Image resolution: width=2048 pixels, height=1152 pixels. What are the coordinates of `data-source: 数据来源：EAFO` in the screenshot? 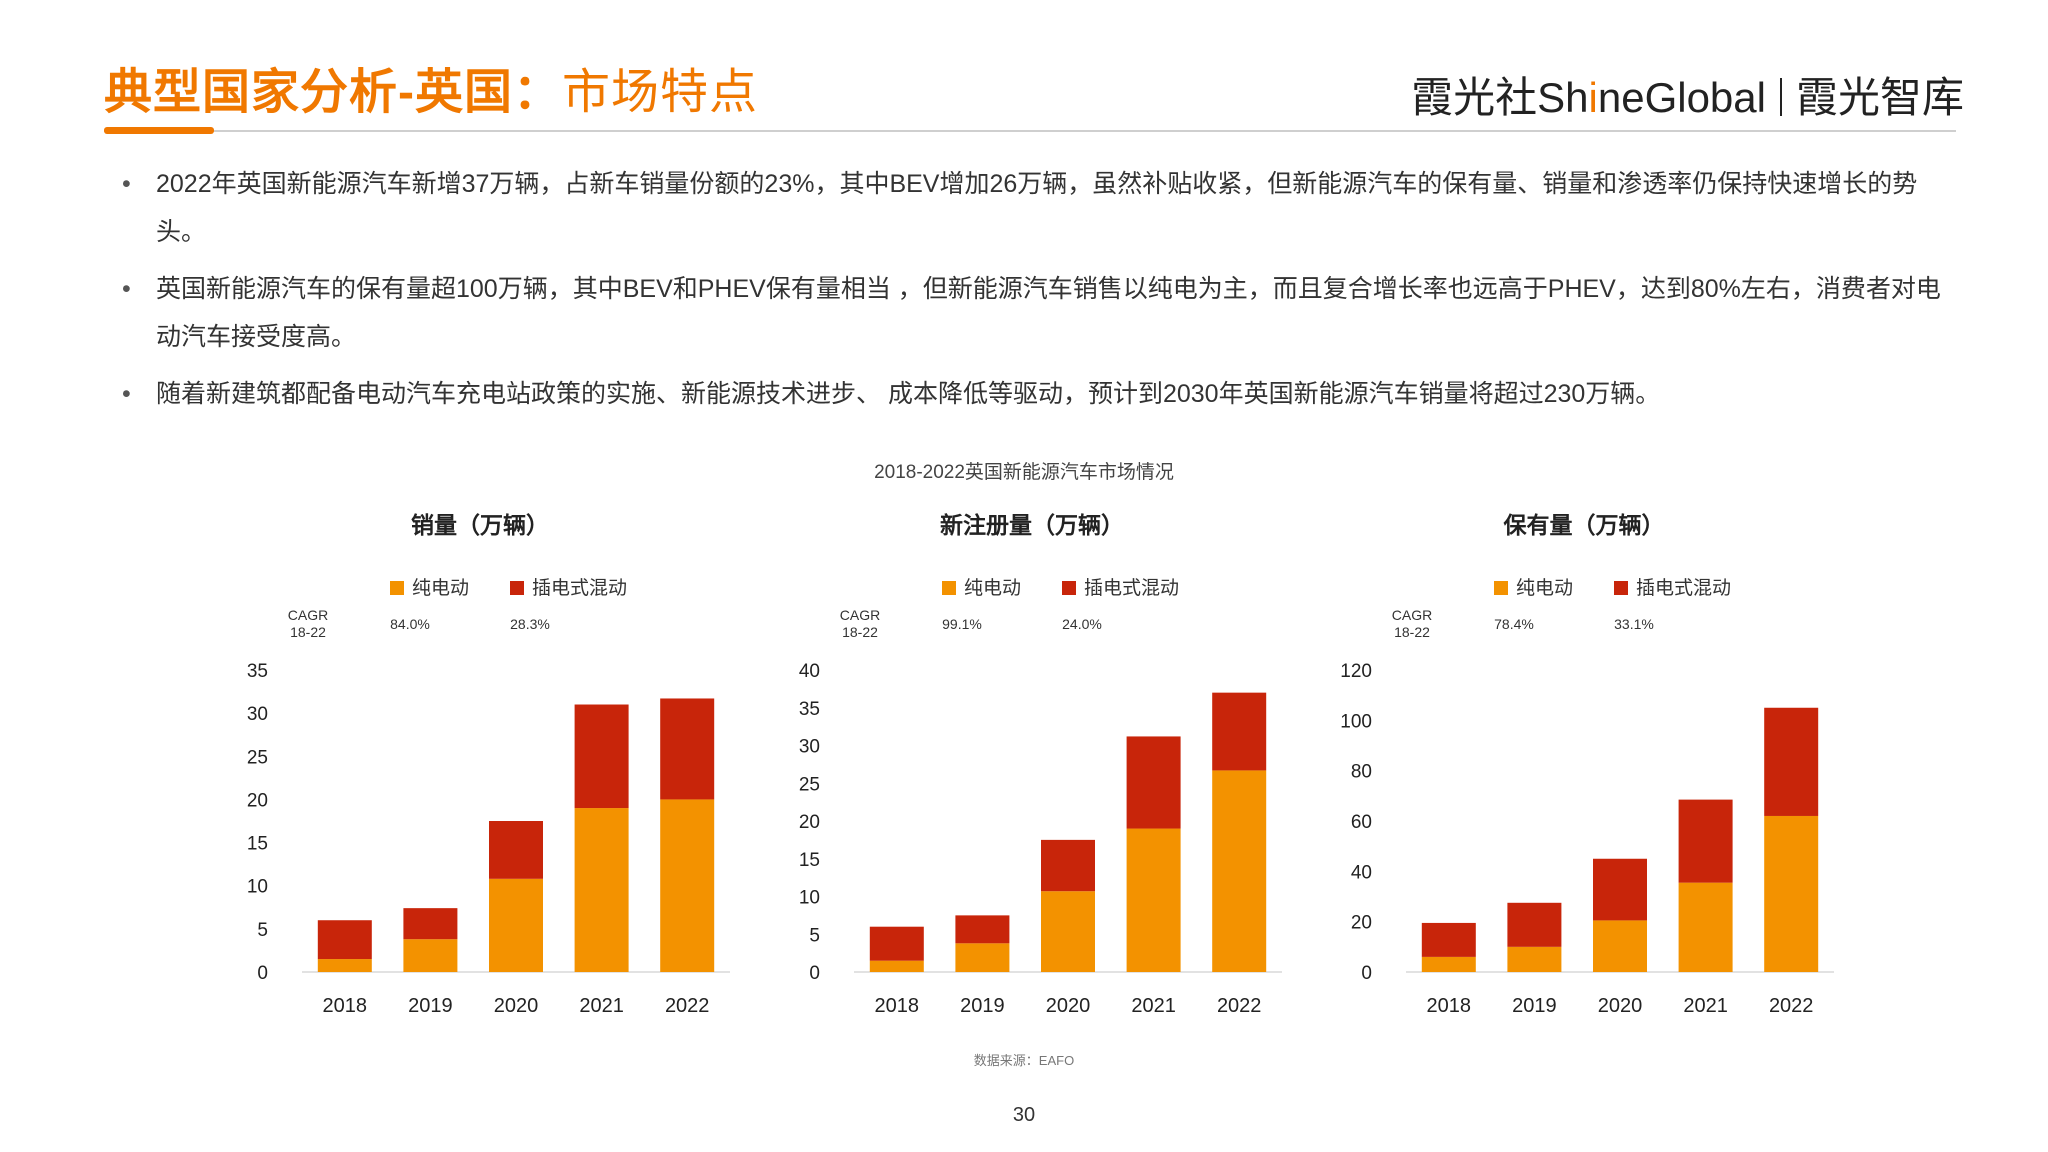 It's located at (1024, 1060).